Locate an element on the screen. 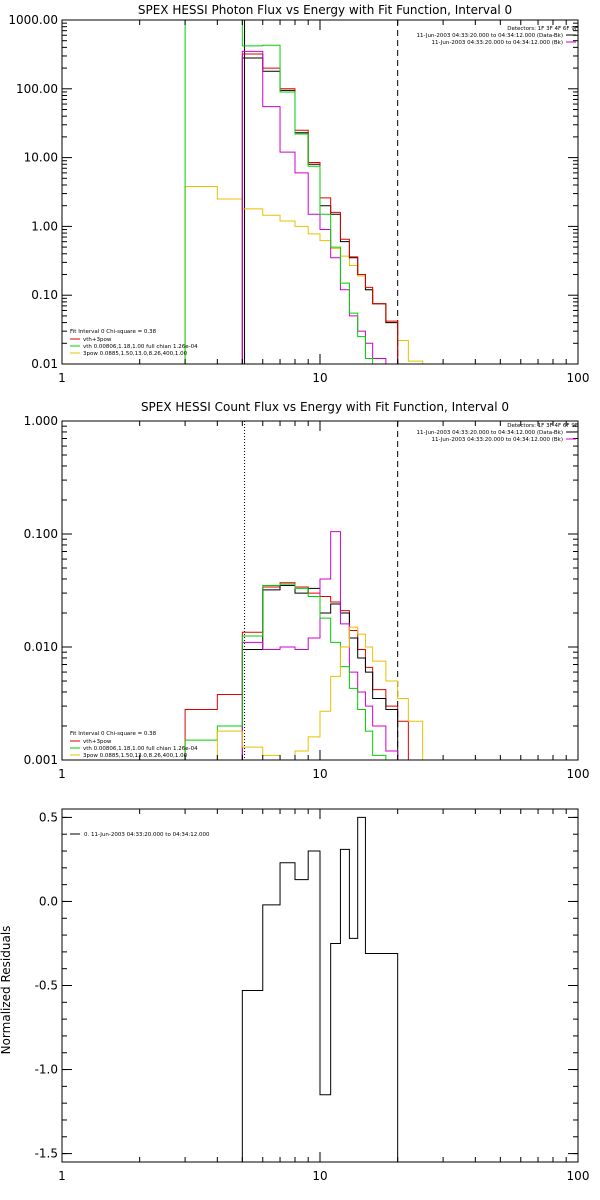 This screenshot has height=1200, width=600. photon-legend-label-0: vth+3pow is located at coordinates (97, 340).